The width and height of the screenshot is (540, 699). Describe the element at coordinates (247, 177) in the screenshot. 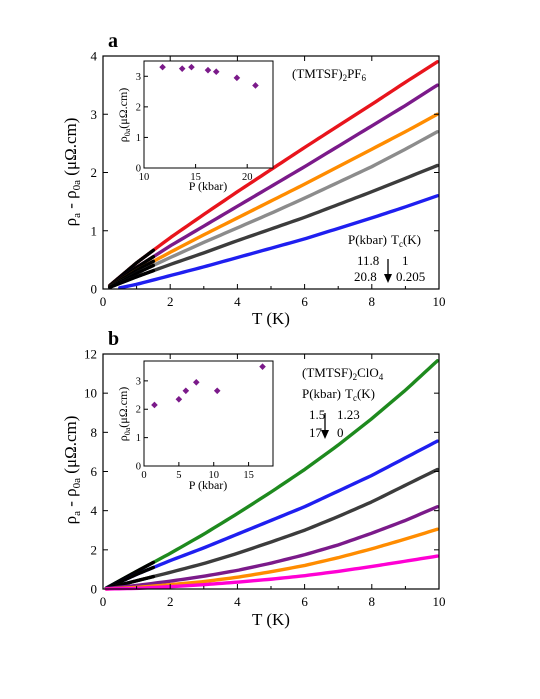

I see `inset-x-tick-label: 20` at that location.